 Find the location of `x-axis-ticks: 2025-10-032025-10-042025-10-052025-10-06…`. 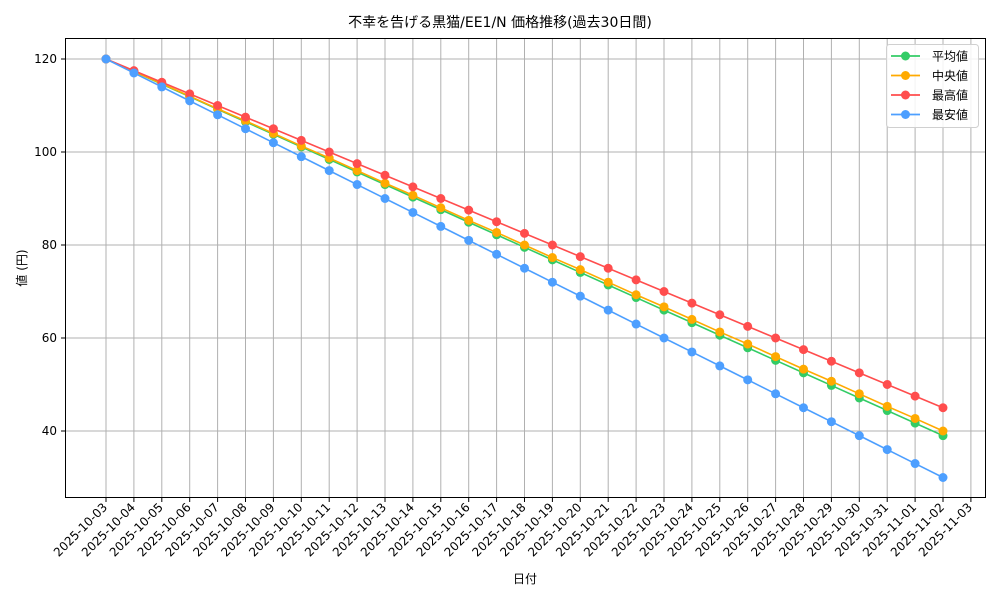

x-axis-ticks: 2025-10-032025-10-042025-10-052025-10-06… is located at coordinates (513, 528).